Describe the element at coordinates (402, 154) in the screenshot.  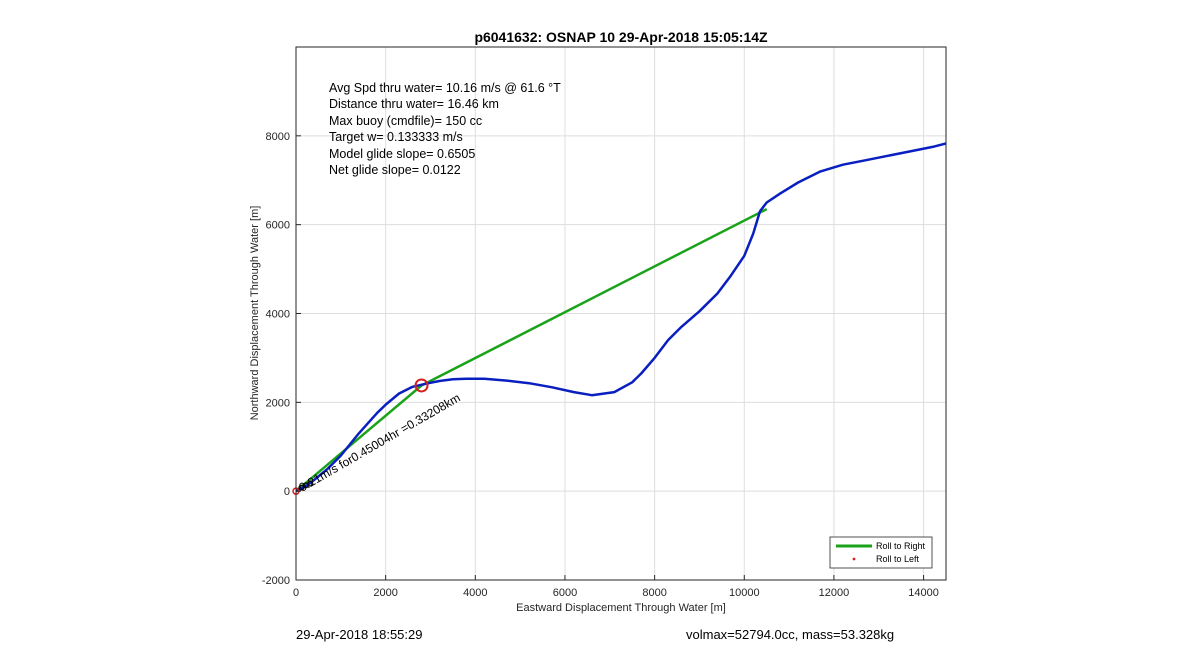
I see `info-model-glide-slope: Model glide slope= 0.6505` at that location.